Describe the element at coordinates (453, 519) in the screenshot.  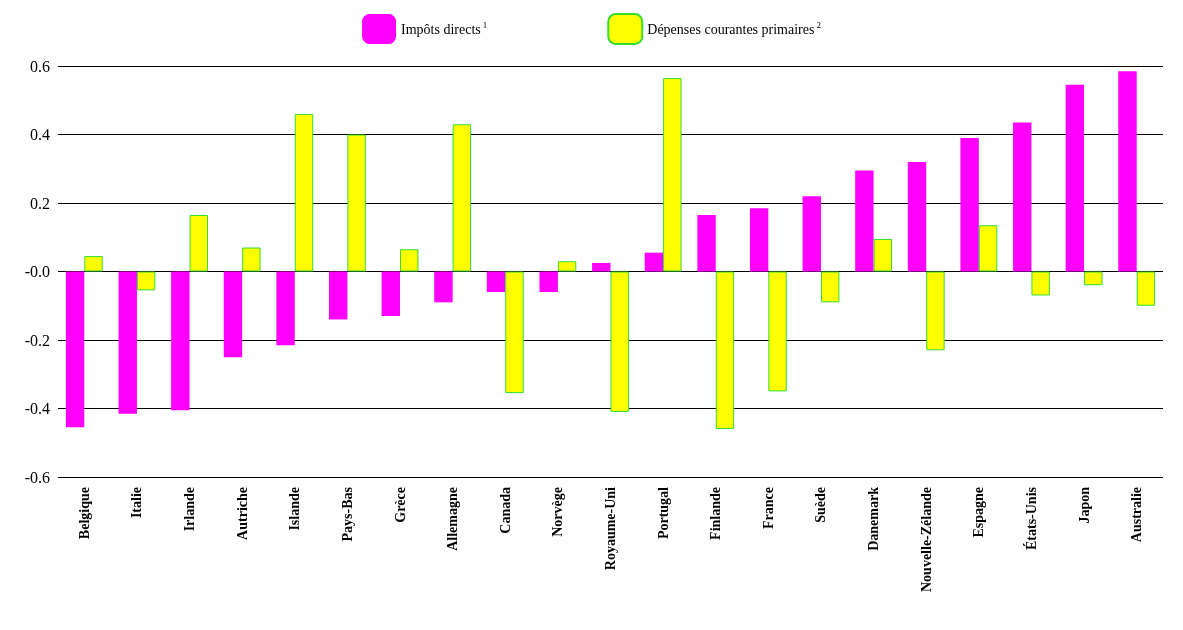
I see `x-tick-label: Allemagne` at that location.